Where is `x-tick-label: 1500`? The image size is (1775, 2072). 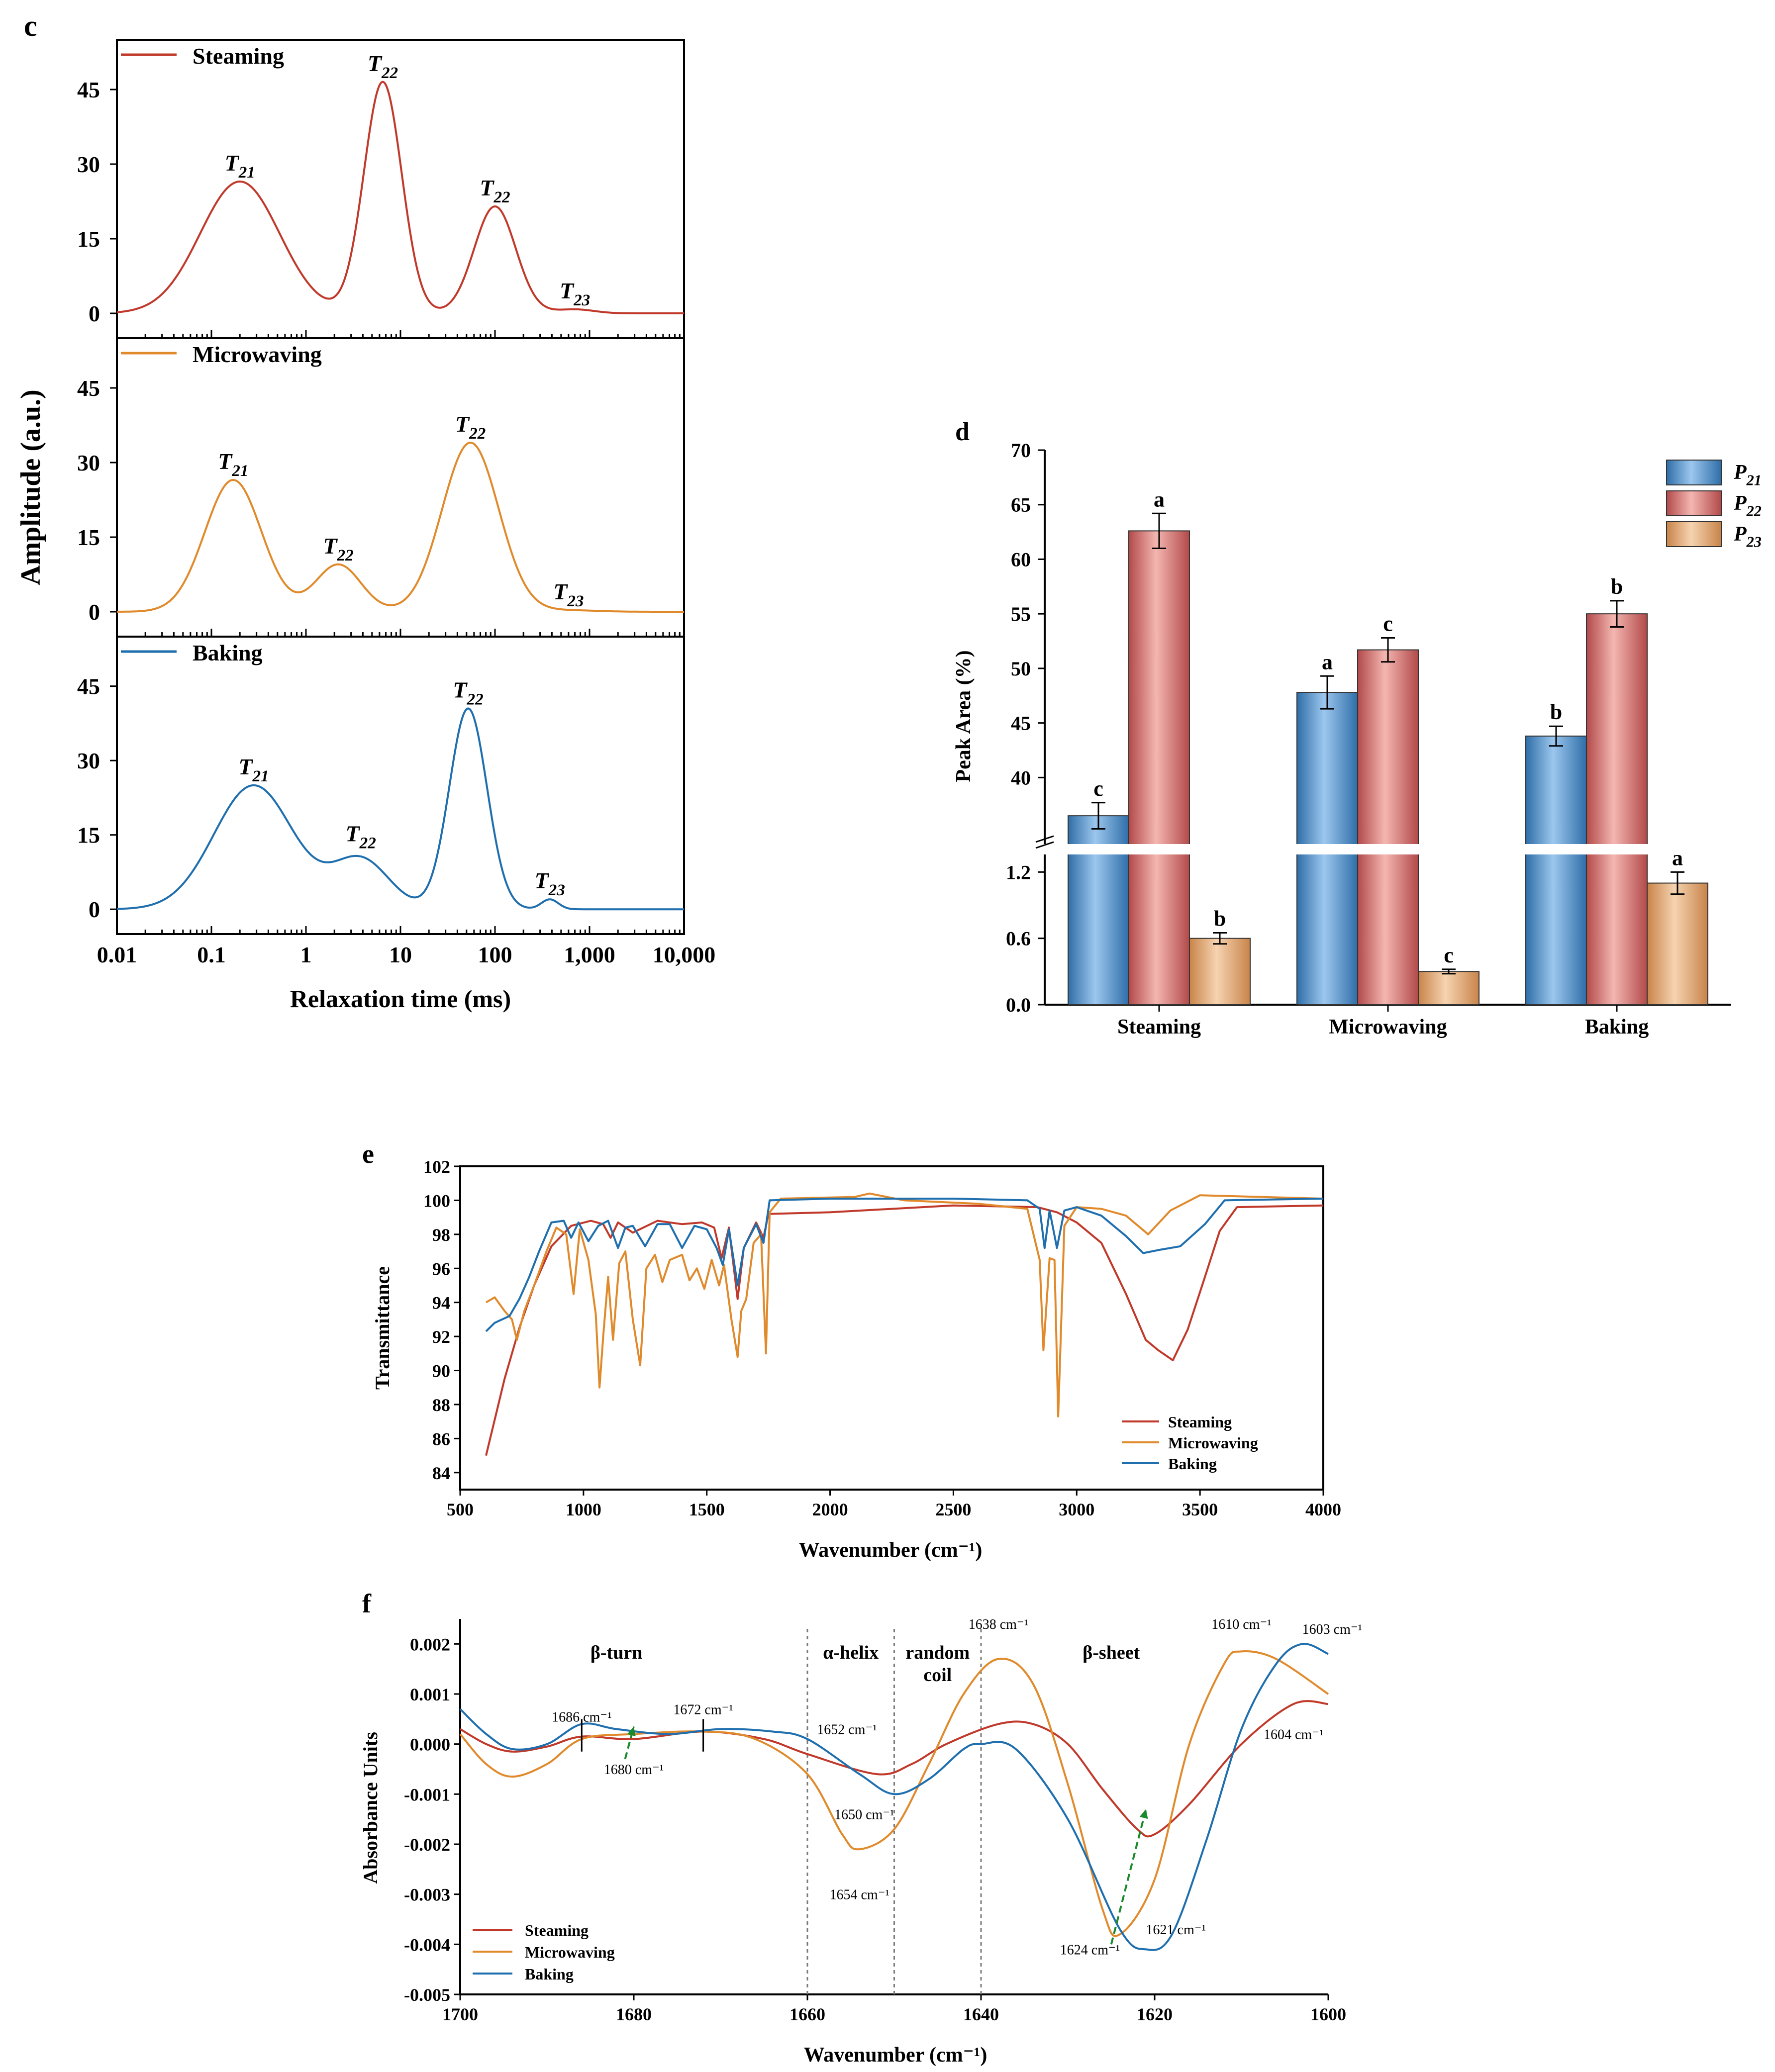 x-tick-label: 1500 is located at coordinates (707, 1509).